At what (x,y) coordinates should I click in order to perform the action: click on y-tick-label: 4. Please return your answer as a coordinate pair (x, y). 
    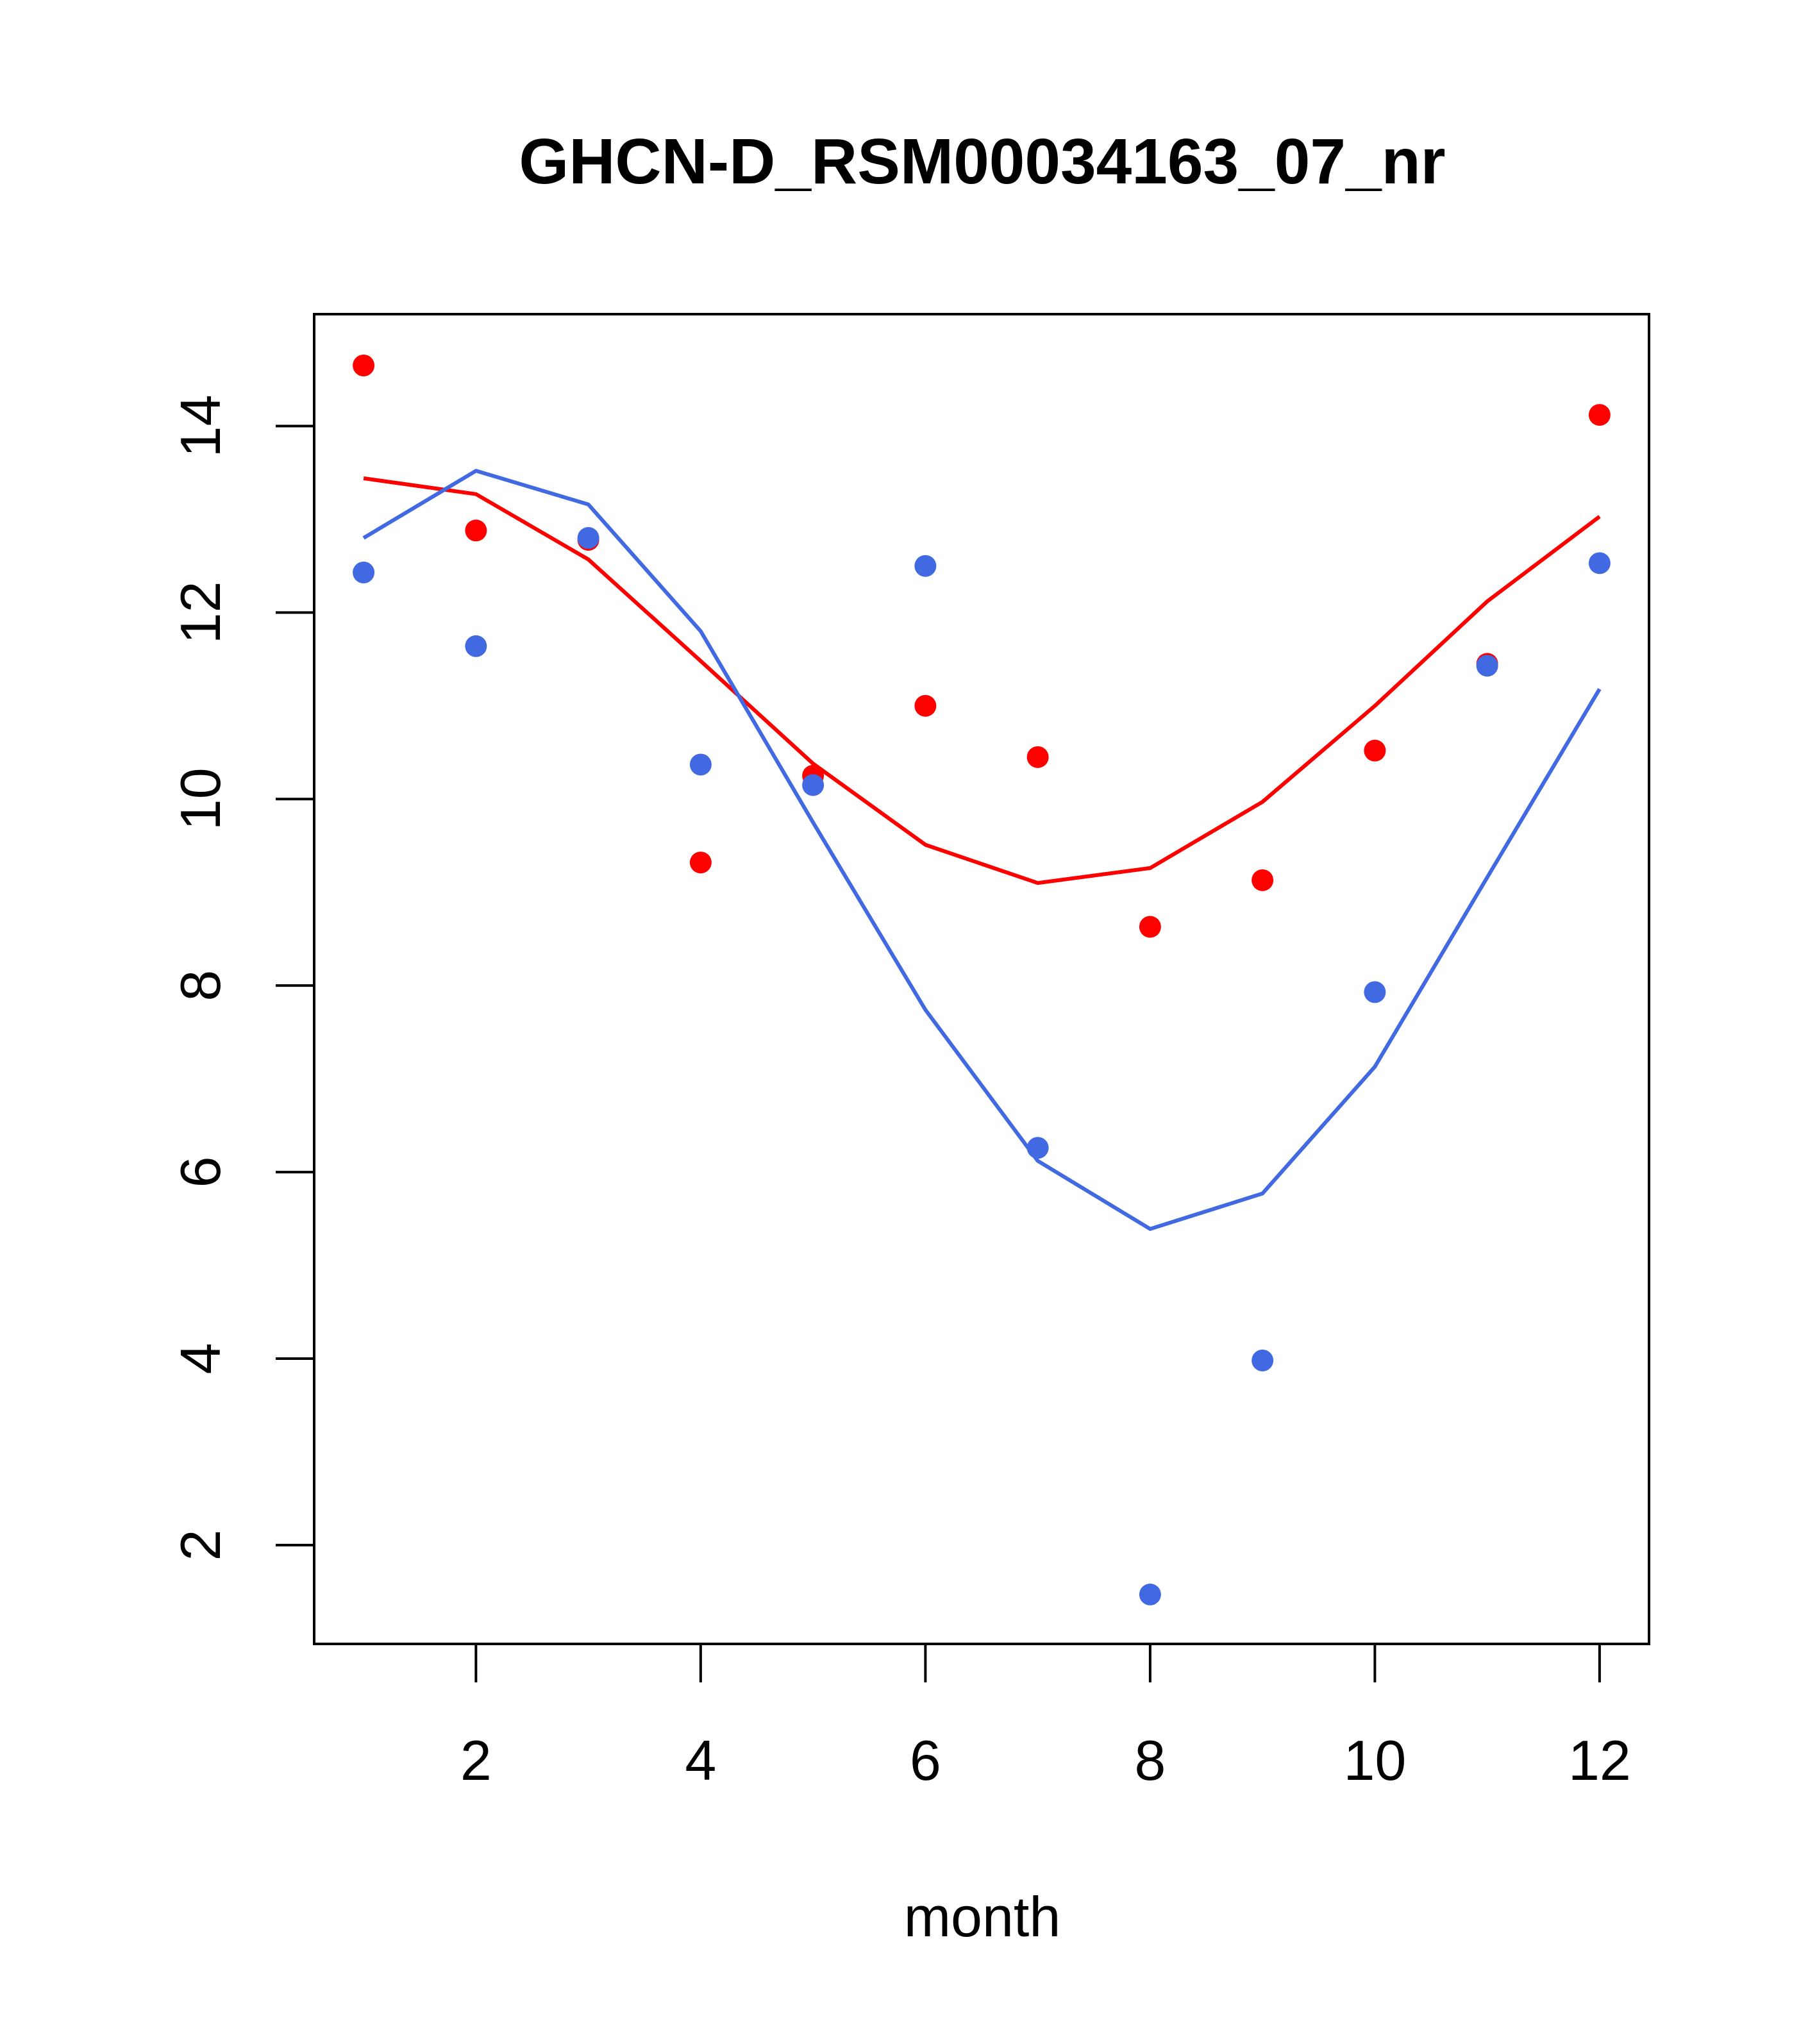
    Looking at the image, I should click on (201, 1358).